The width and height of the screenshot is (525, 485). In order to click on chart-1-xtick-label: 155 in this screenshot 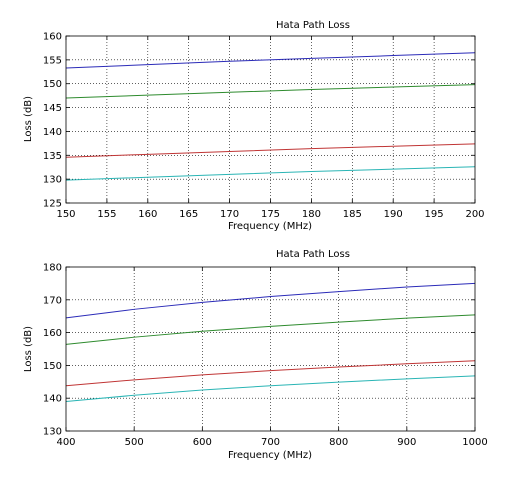, I will do `click(106, 214)`.